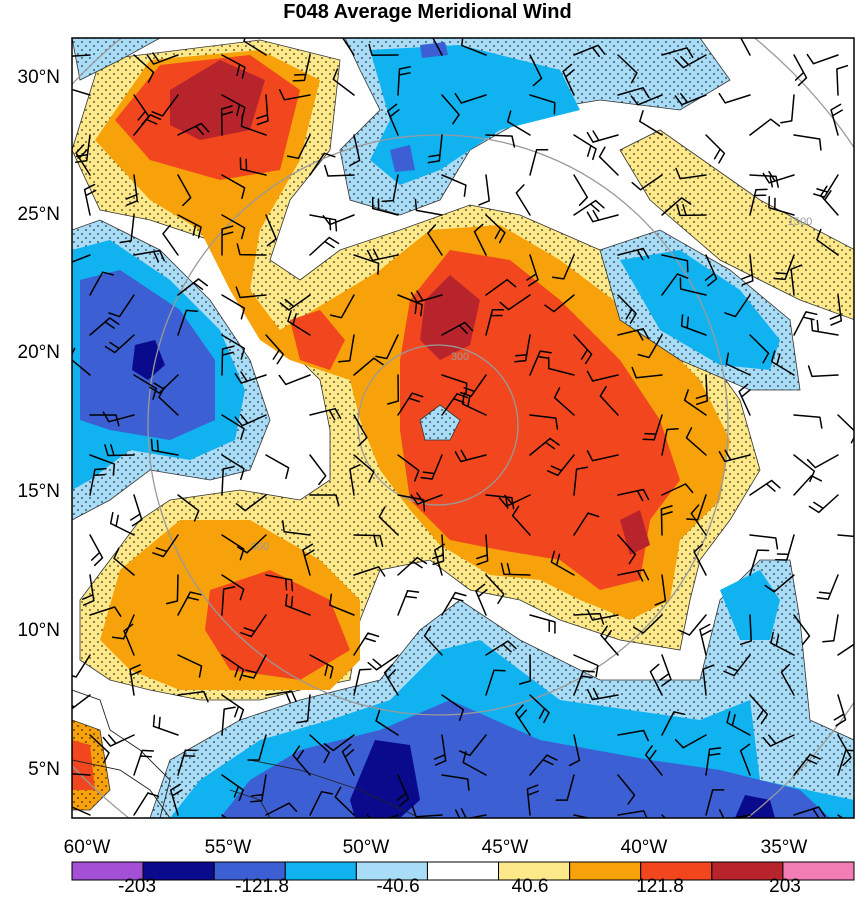 The height and width of the screenshot is (900, 855). Describe the element at coordinates (463, 879) in the screenshot. I see `colorbar: -203 -121.8 -40.6 40.6 121.8 203` at that location.